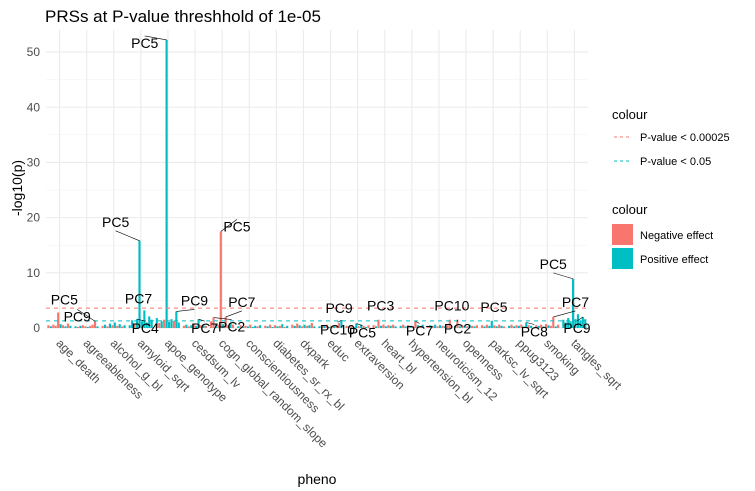  What do you see at coordinates (674, 260) in the screenshot?
I see `legend-fill-label: Positive effect` at bounding box center [674, 260].